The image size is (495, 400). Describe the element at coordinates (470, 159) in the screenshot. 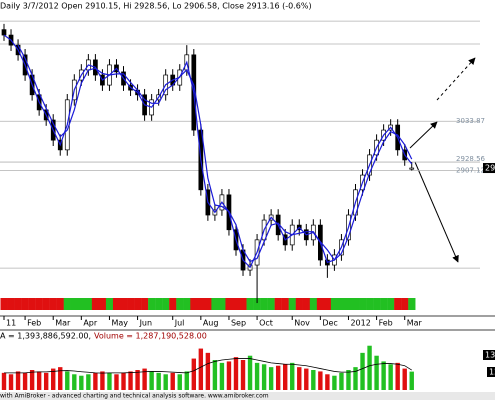

I see `level-label: 2928.56` at that location.